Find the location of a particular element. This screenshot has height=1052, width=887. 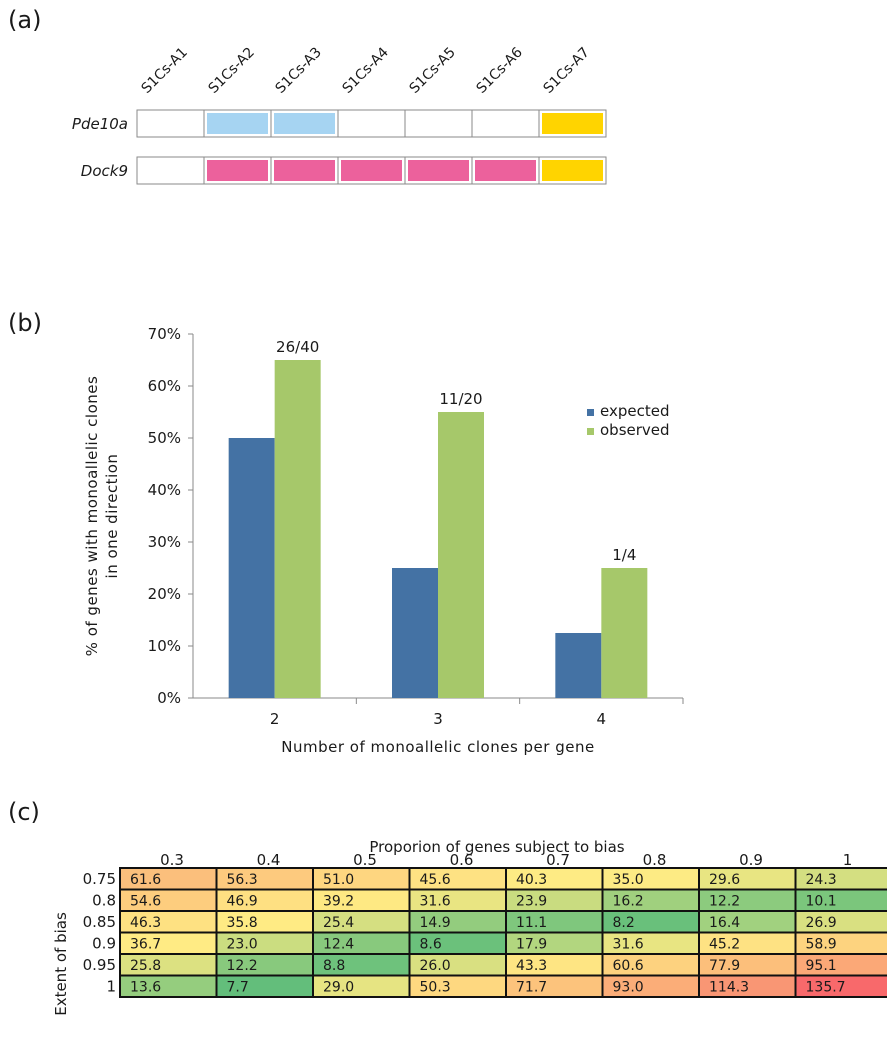

heatmap-value: 10.1 is located at coordinates (821, 902).